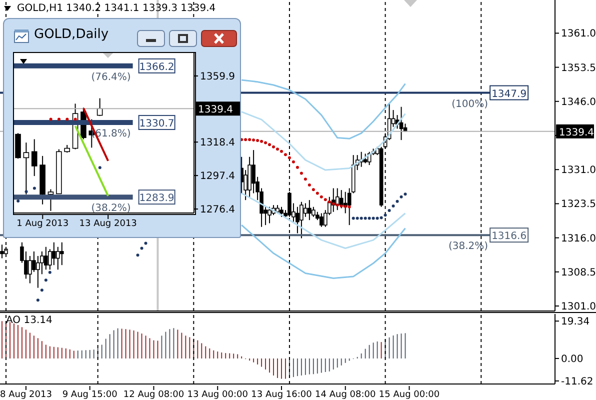 The height and width of the screenshot is (400, 596). Describe the element at coordinates (71, 34) in the screenshot. I see `chart-title: GOLD,Daily` at that location.